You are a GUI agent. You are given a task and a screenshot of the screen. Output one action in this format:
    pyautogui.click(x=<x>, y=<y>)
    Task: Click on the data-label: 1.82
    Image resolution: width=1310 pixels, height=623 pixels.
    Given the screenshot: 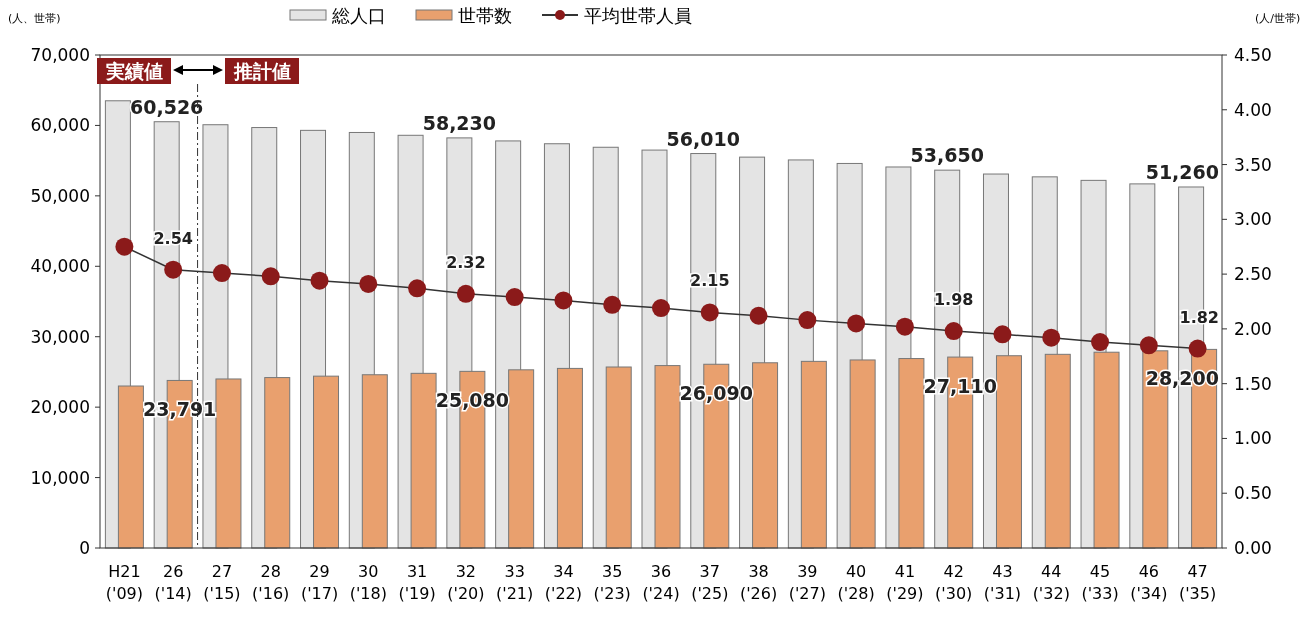 What is the action you would take?
    pyautogui.click(x=1199, y=317)
    